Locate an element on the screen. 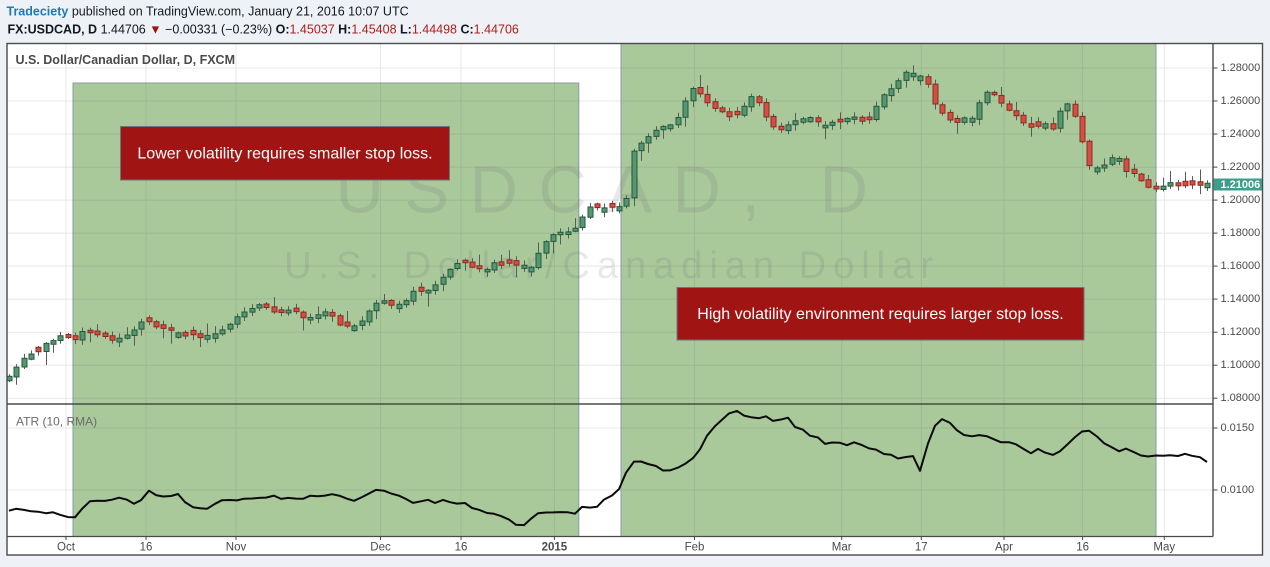 This screenshot has height=567, width=1270. svg-text: 0.0100 is located at coordinates (1238, 490).